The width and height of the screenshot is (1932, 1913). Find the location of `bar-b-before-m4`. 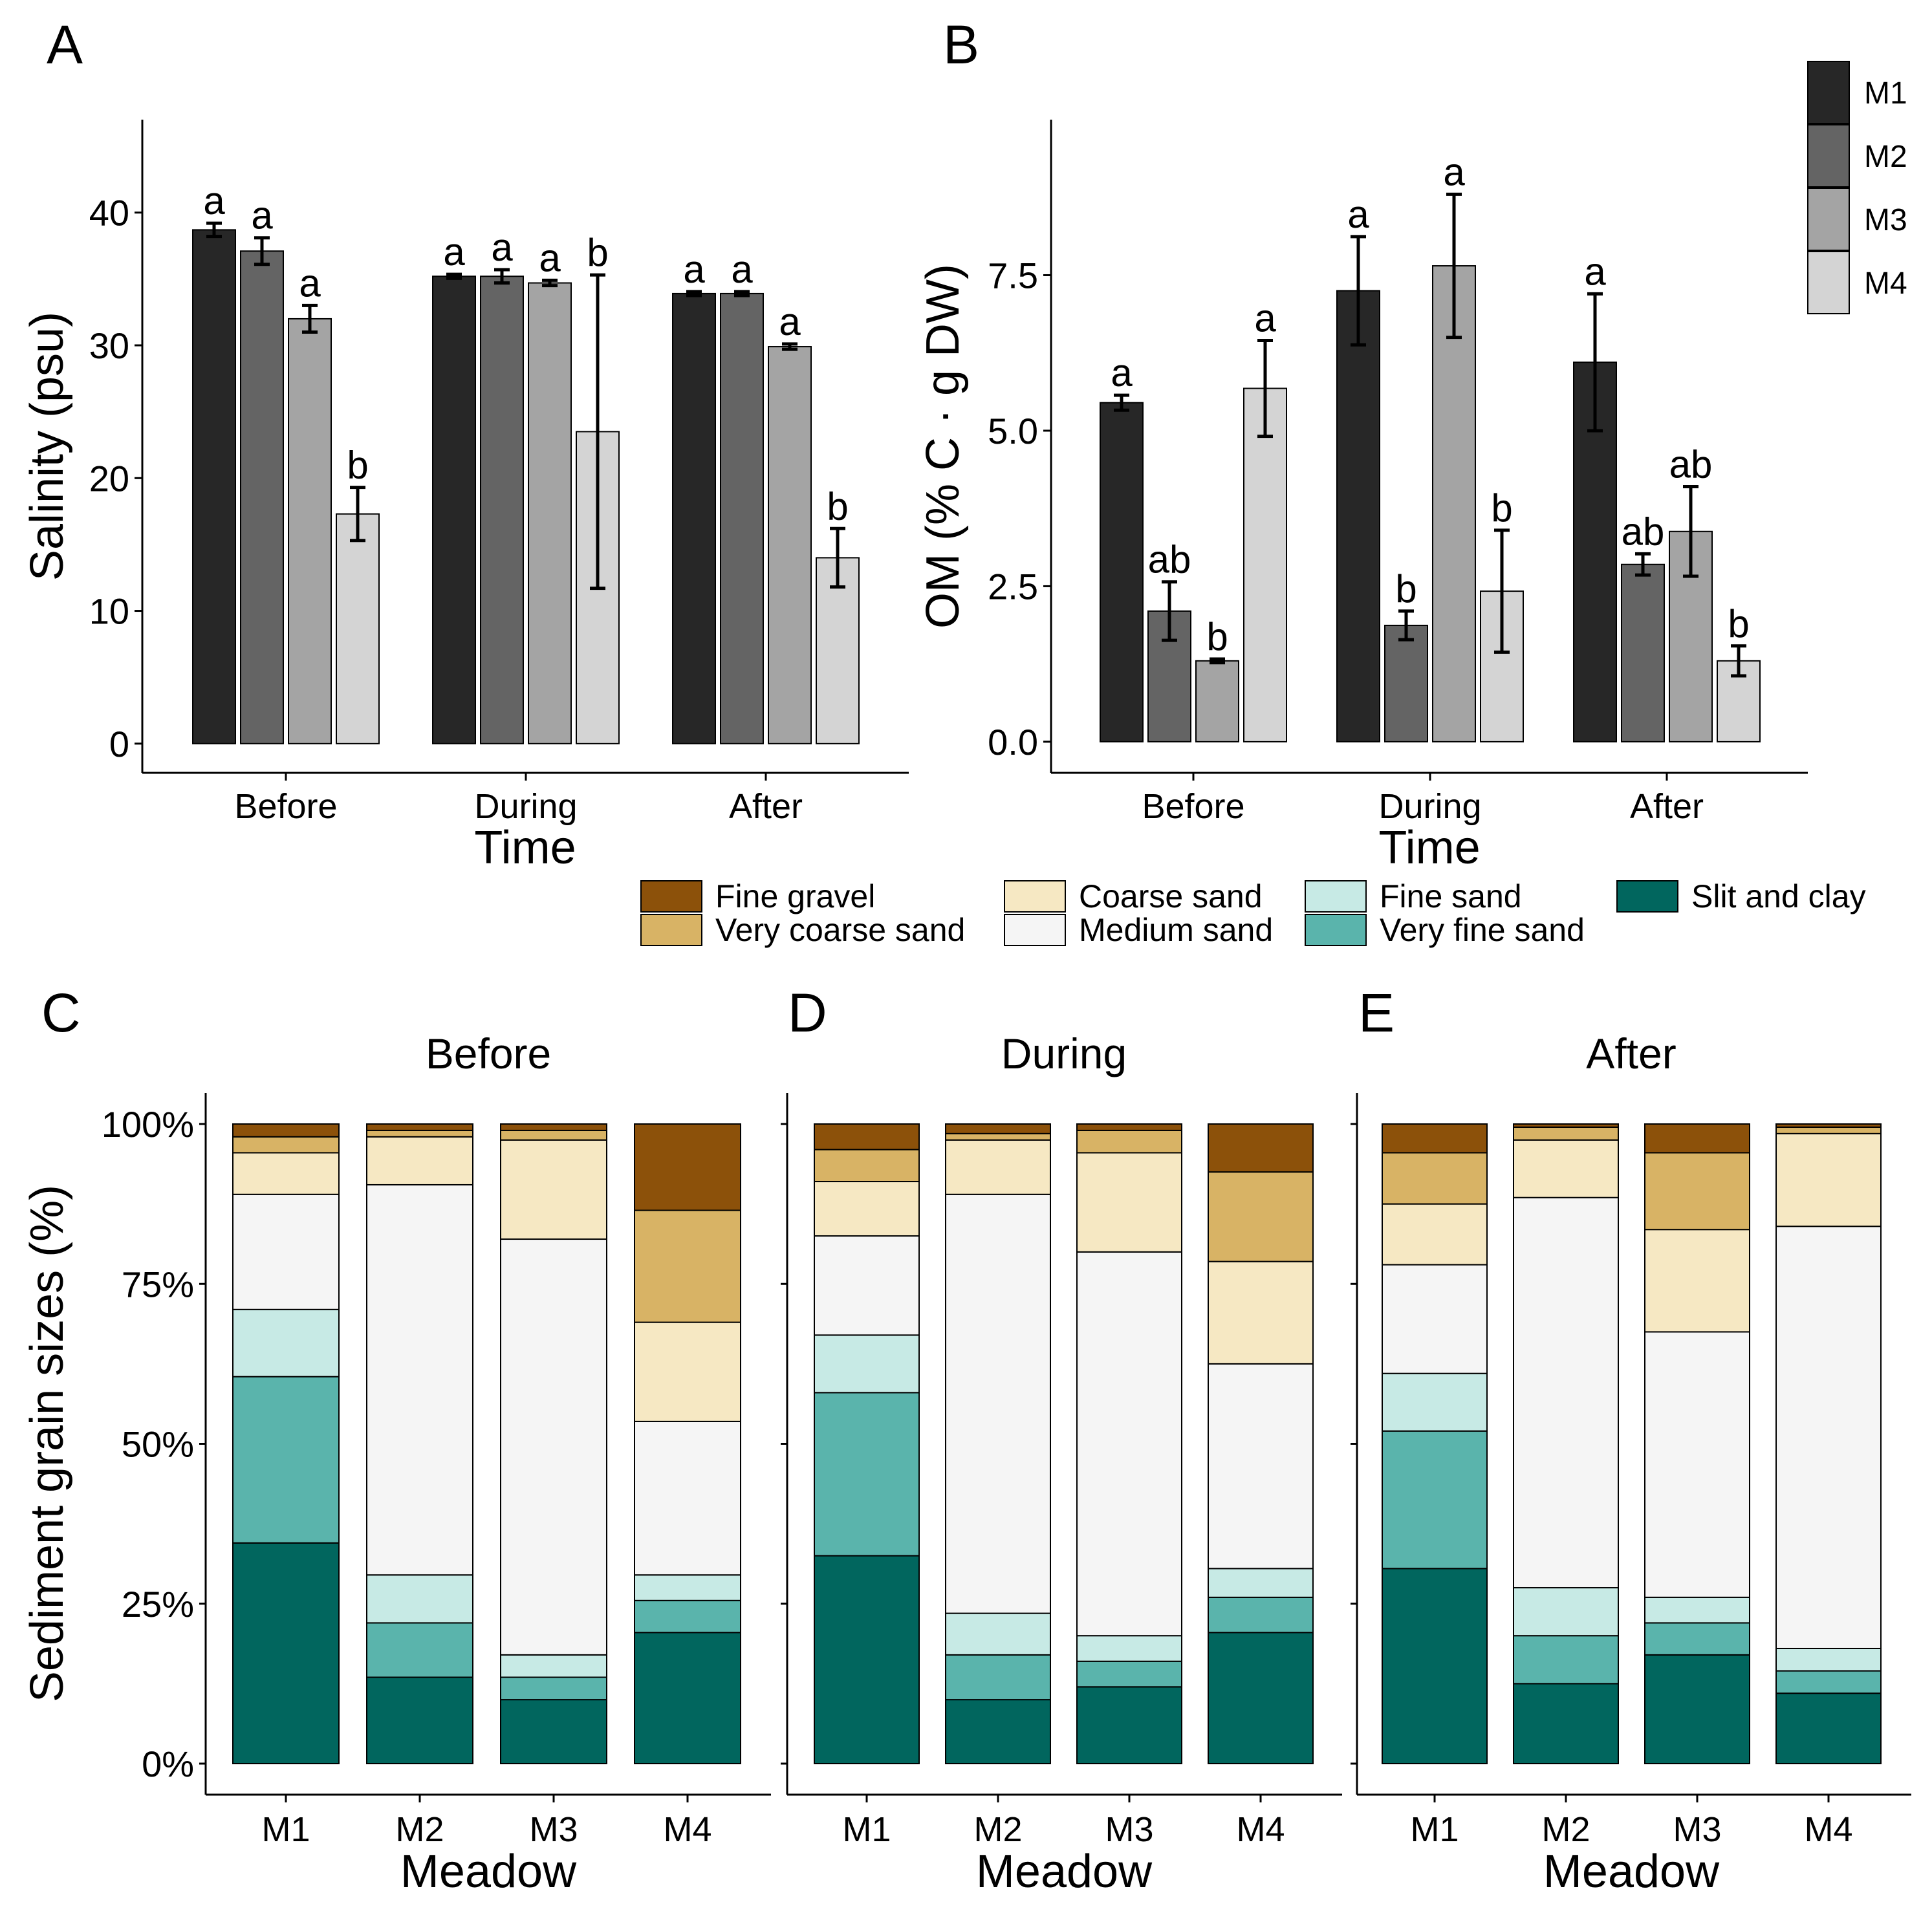

bar-b-before-m4 is located at coordinates (1265, 564).